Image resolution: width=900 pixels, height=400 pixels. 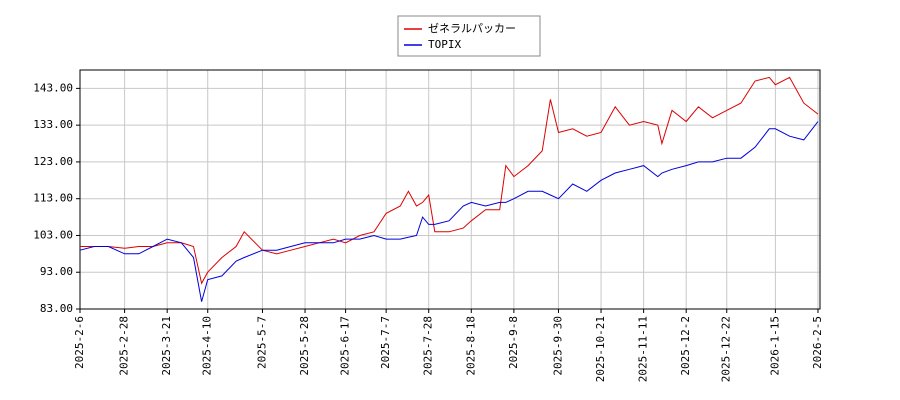 What do you see at coordinates (304, 346) in the screenshot?
I see `x-tick-label: 2025-5-28` at bounding box center [304, 346].